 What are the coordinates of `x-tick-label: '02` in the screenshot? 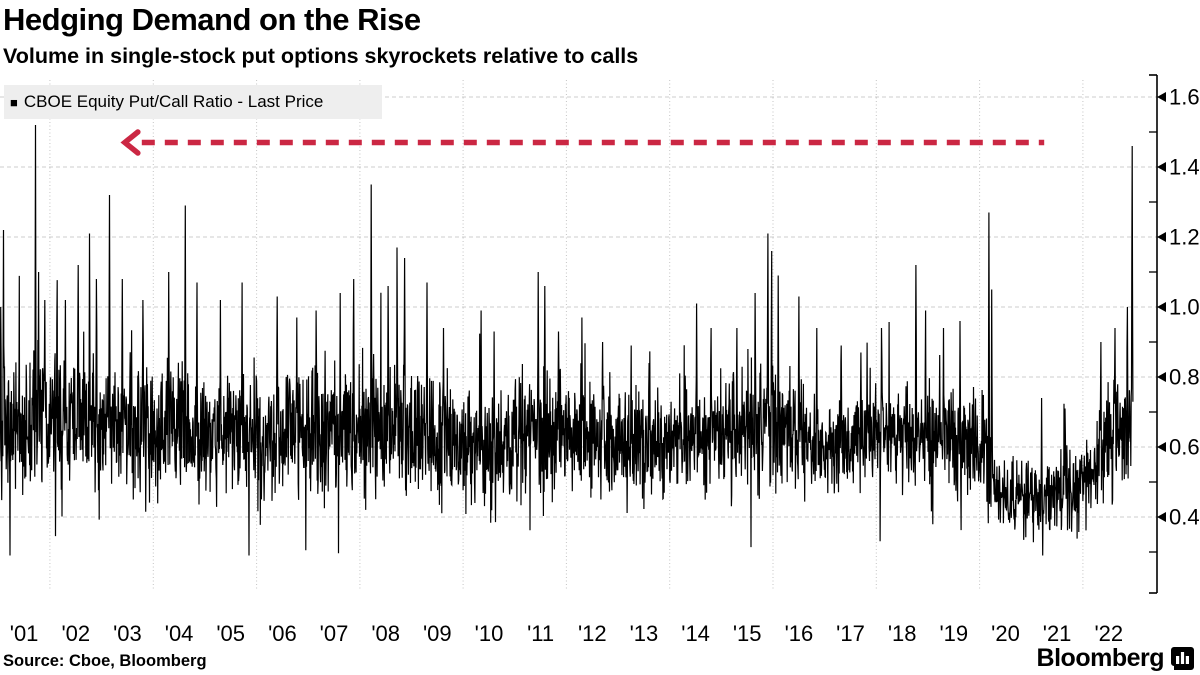 It's located at (75, 633).